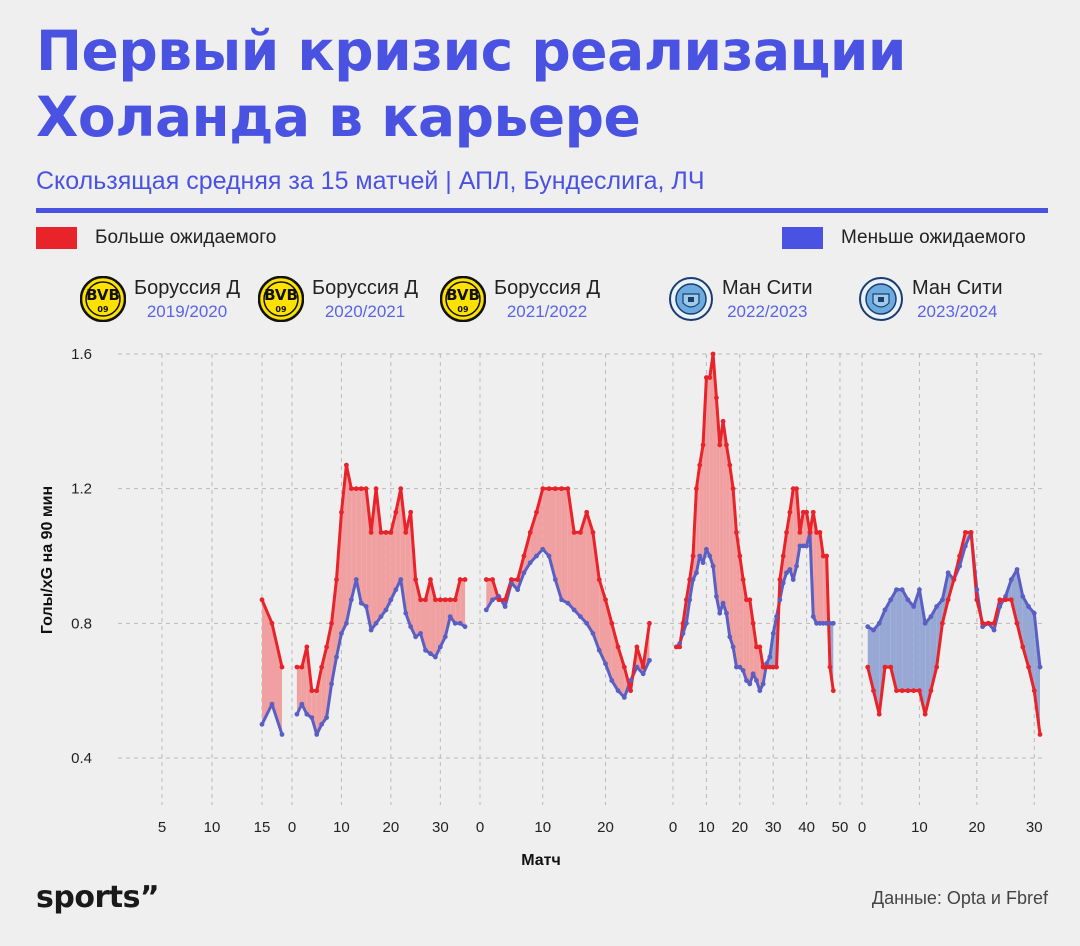 This screenshot has width=1080, height=946. I want to click on season-header-1: BVB 09 Боруссия Д 2019/2020, so click(160, 300).